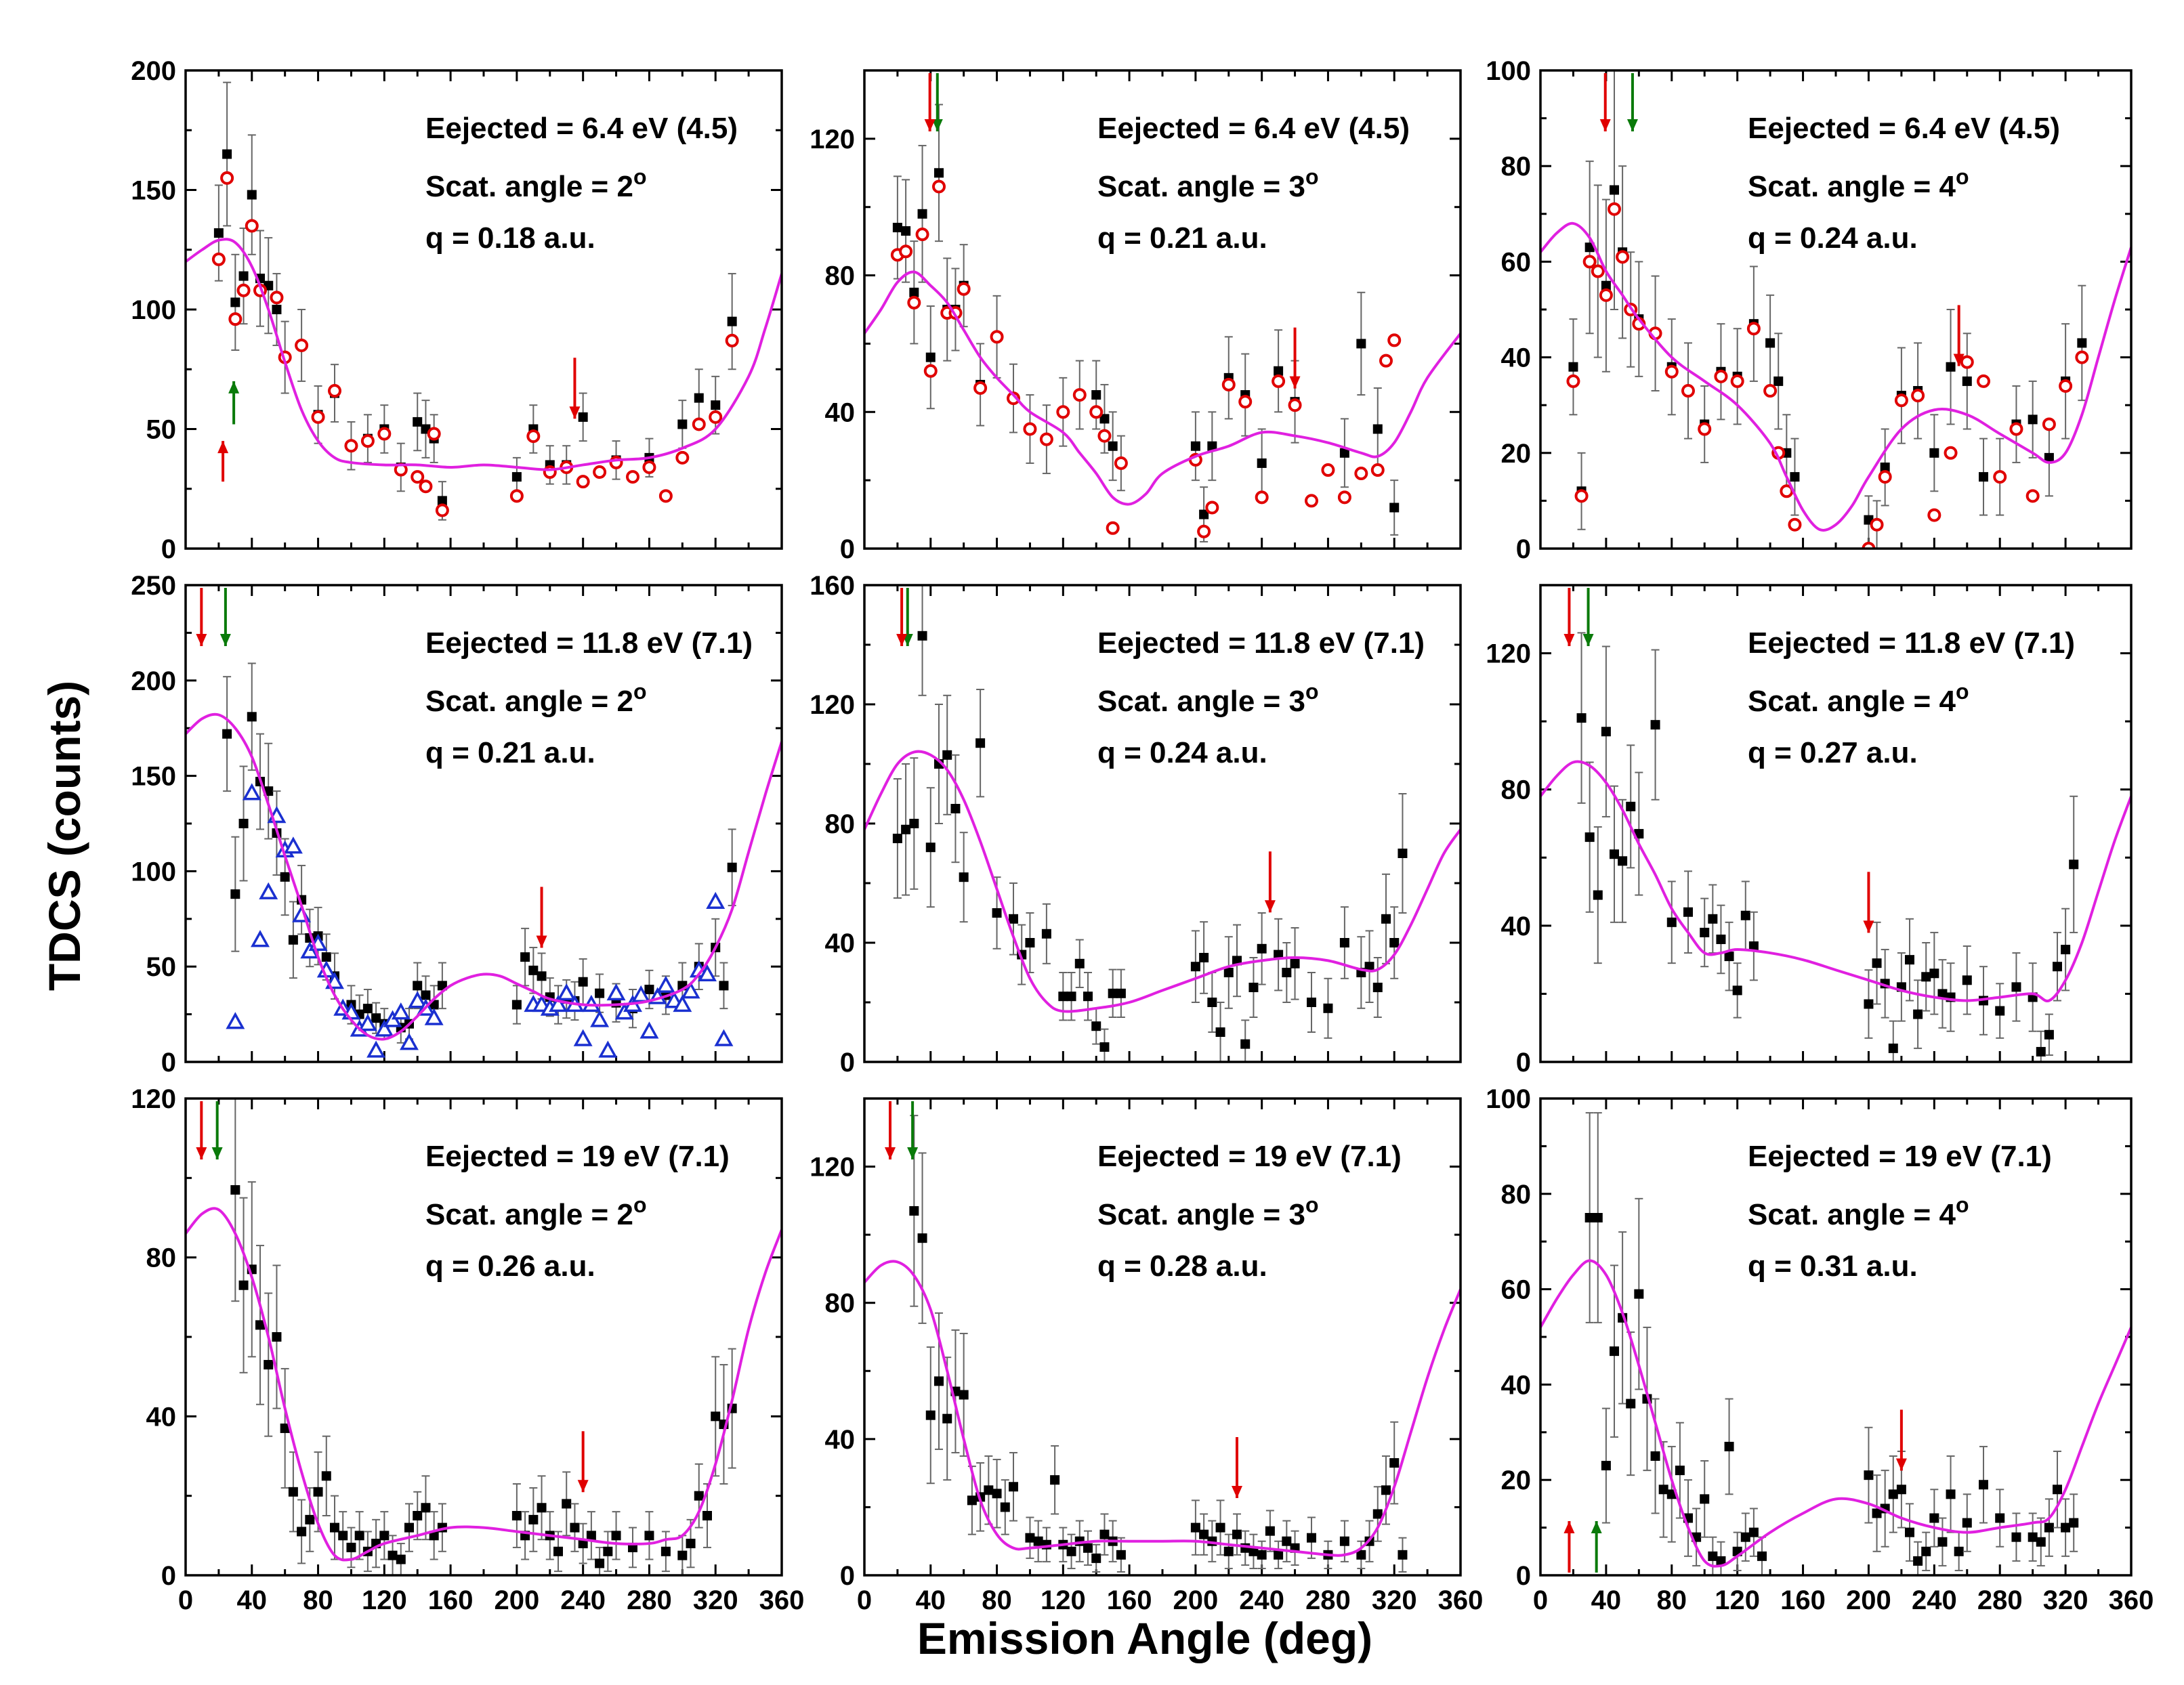  Describe the element at coordinates (483, 1337) in the screenshot. I see `plot-frame` at that location.